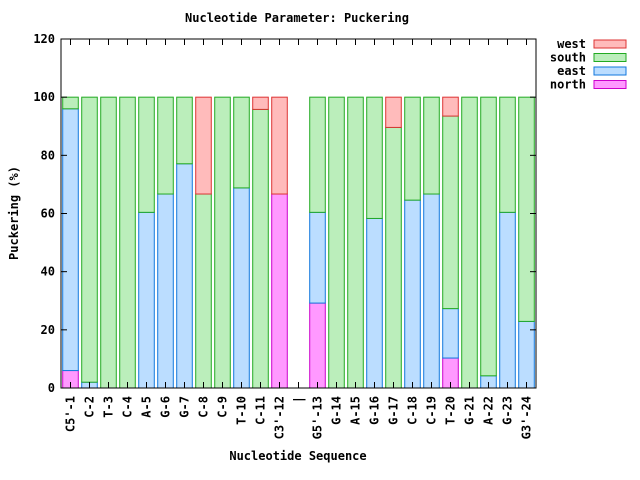 Image resolution: width=640 pixels, height=480 pixels. Describe the element at coordinates (527, 417) in the screenshot. I see `x-tick-label: G3'-24` at that location.